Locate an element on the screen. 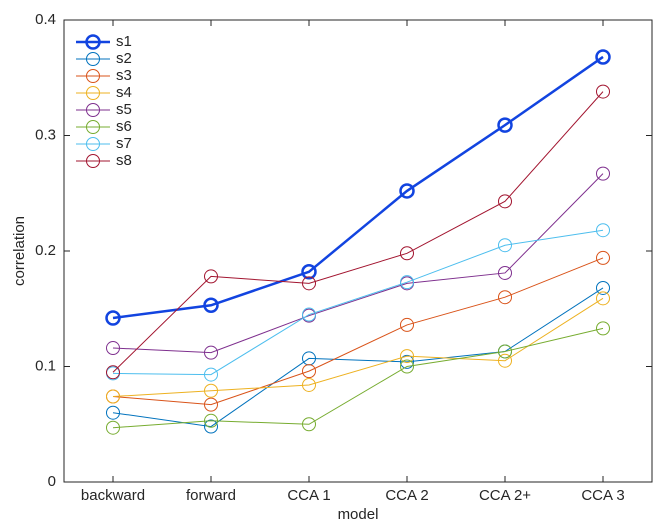 This screenshot has height=526, width=659. legend-label: s4 is located at coordinates (124, 92).